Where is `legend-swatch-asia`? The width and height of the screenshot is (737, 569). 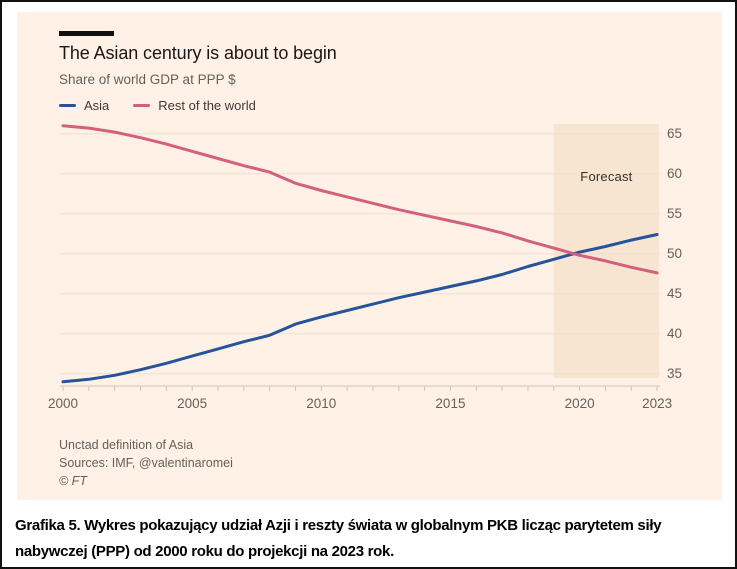
legend-swatch-asia is located at coordinates (67, 105).